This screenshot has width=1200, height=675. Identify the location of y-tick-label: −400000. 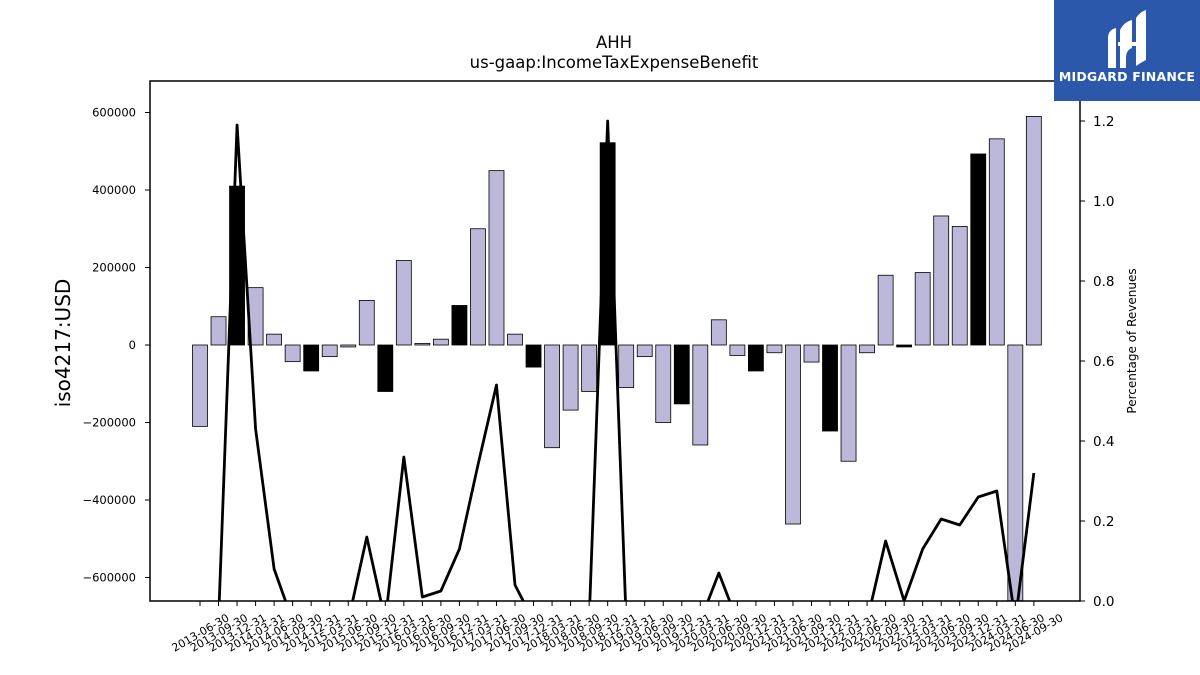
(109, 500).